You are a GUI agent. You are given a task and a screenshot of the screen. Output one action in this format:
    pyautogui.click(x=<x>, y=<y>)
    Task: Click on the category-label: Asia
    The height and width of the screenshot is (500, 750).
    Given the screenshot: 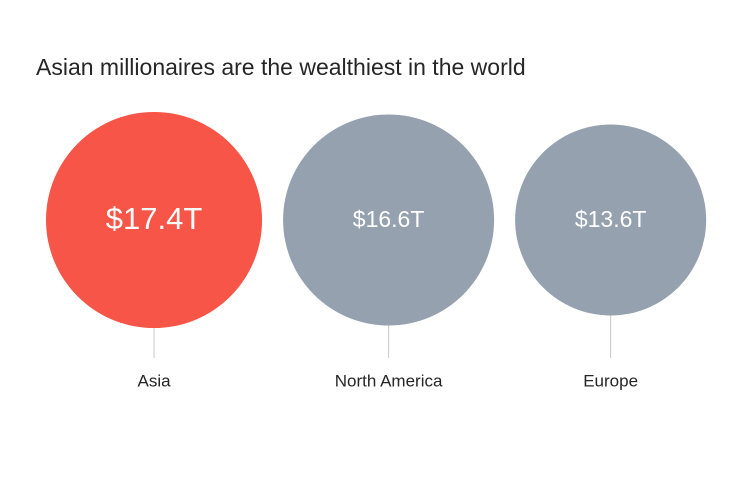 What is the action you would take?
    pyautogui.click(x=154, y=380)
    